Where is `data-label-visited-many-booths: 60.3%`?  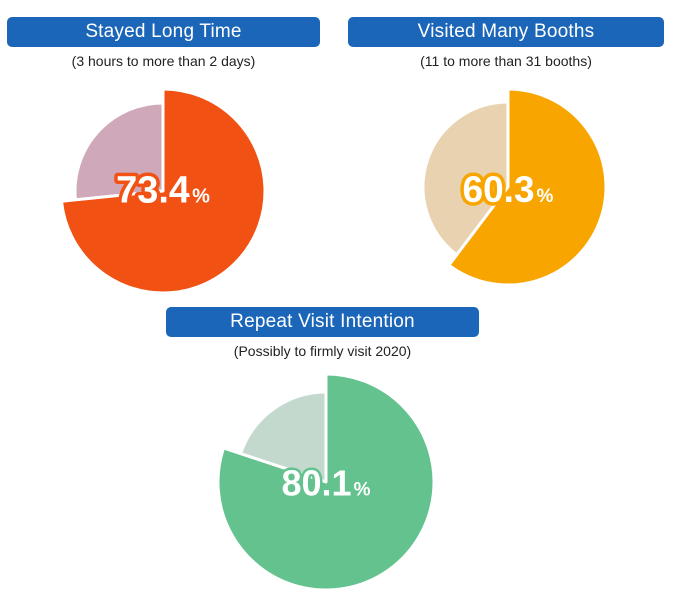
data-label-visited-many-booths: 60.3% is located at coordinates (508, 189).